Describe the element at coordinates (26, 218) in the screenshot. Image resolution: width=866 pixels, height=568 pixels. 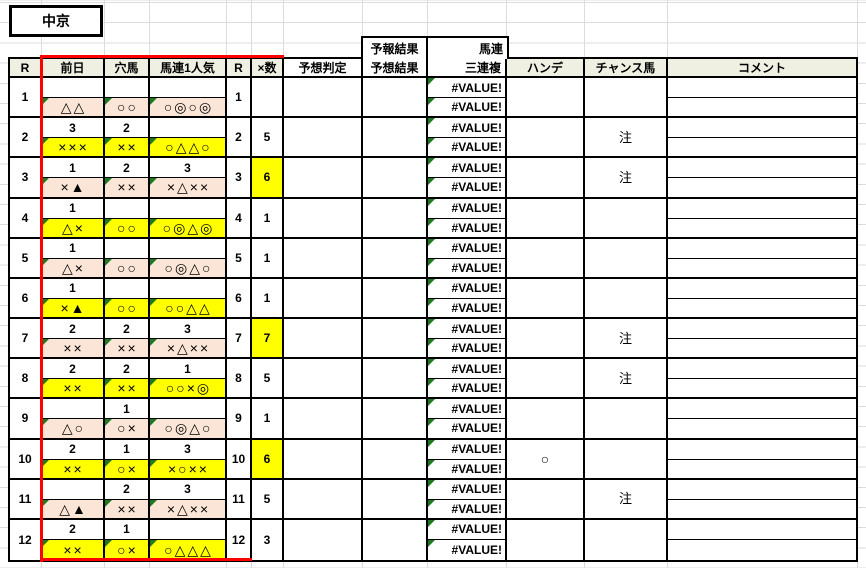
I see `race-number-cell: 4` at that location.